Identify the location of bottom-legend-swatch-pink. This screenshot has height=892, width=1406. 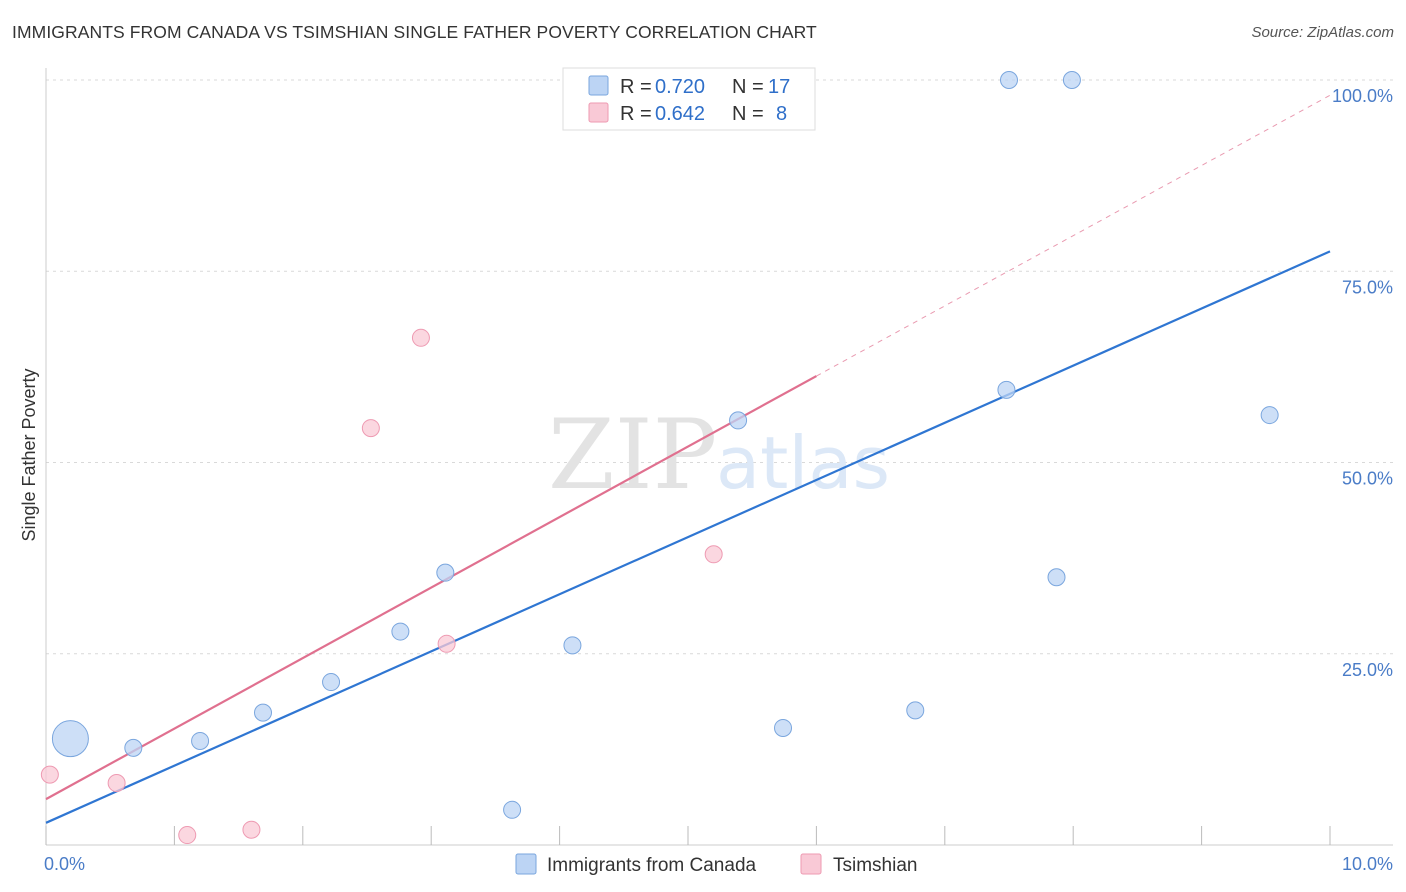
(811, 864).